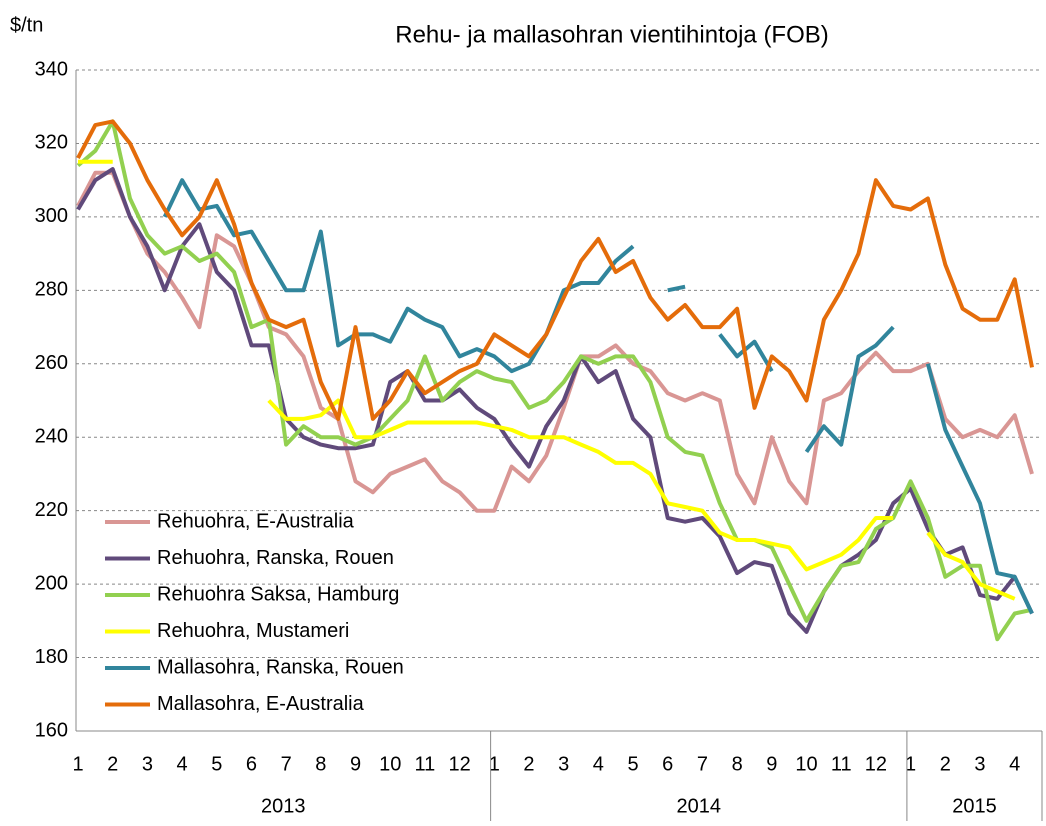 This screenshot has width=1046, height=826. Describe the element at coordinates (699, 806) in the screenshot. I see `year-label: 2014` at that location.